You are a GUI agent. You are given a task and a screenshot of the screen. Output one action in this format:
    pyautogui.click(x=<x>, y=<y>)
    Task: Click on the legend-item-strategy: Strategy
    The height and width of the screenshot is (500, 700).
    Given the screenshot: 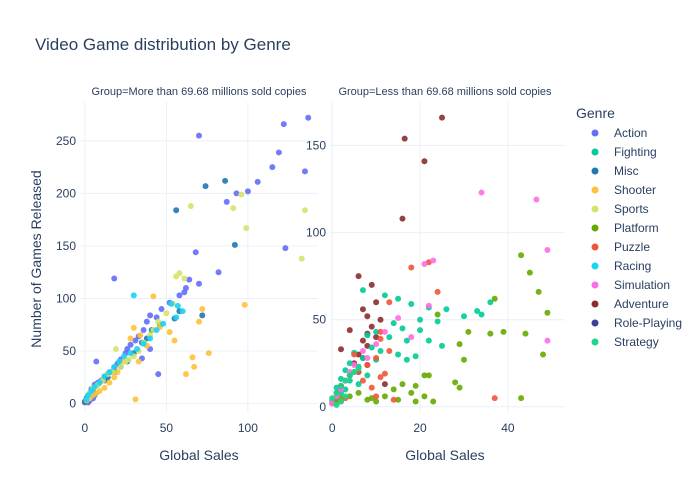 What is the action you would take?
    pyautogui.click(x=625, y=342)
    